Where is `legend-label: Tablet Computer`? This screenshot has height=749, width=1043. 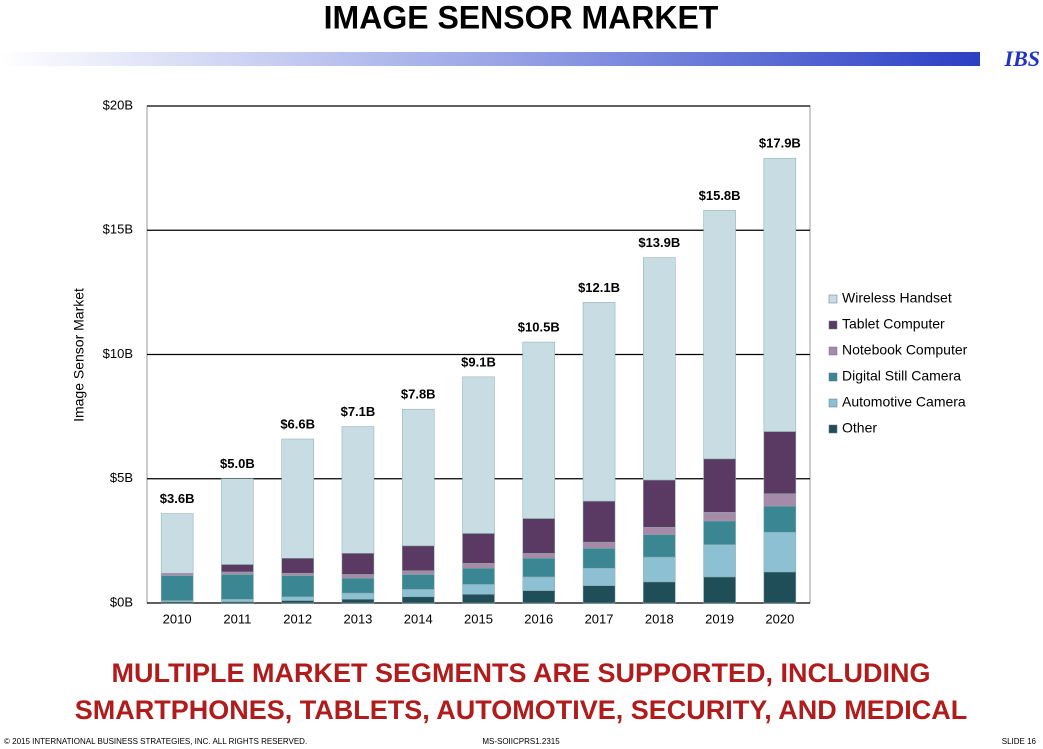 legend-label: Tablet Computer is located at coordinates (893, 324).